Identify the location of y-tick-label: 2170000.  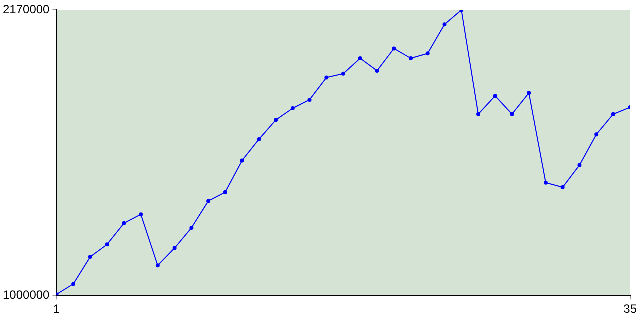
(26, 9).